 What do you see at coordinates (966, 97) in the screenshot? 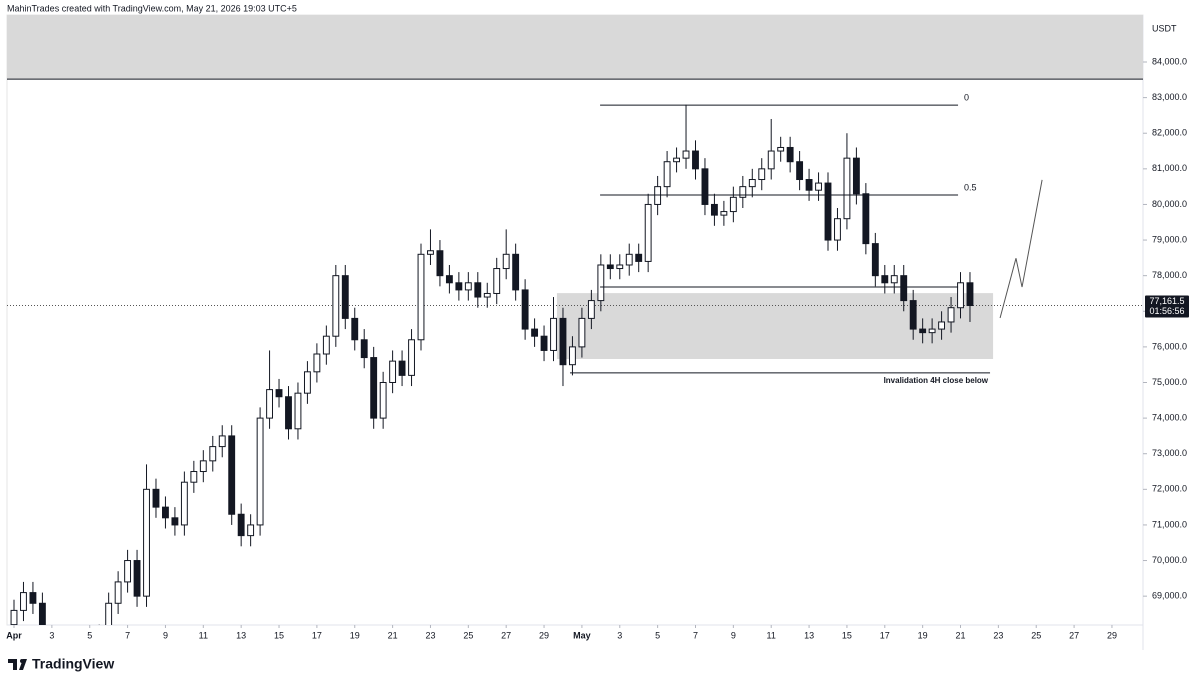
I see `level-label: 0` at bounding box center [966, 97].